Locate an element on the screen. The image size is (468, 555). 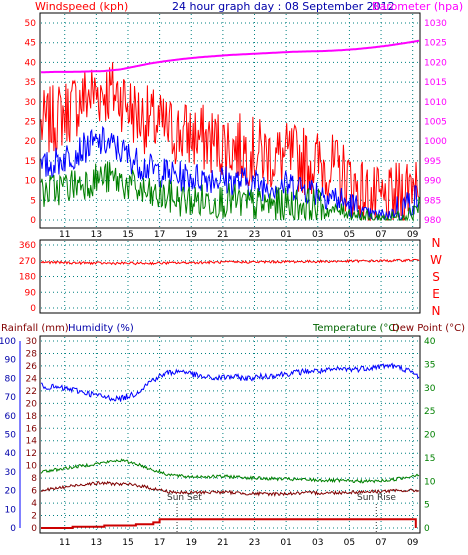
temperature-tick-label: 40 is located at coordinates (430, 342).